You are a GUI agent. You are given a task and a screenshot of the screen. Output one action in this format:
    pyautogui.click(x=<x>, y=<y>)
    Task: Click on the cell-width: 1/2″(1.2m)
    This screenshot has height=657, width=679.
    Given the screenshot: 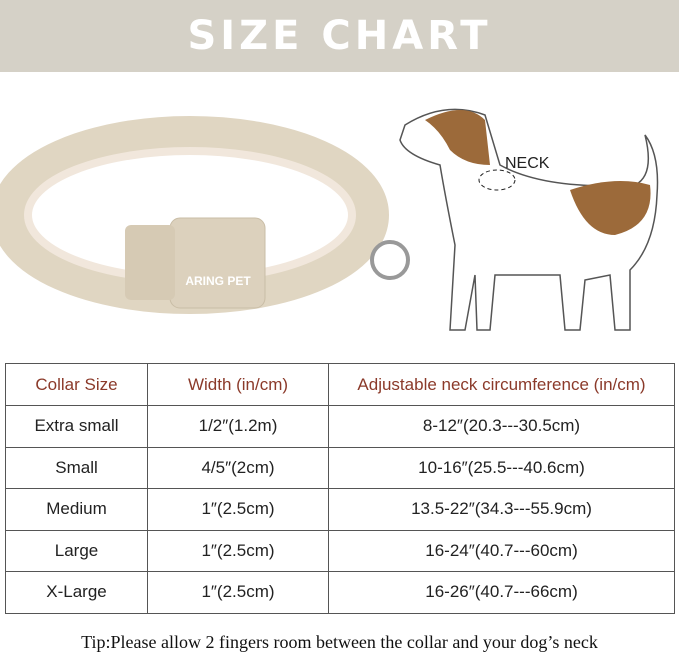 What is the action you would take?
    pyautogui.click(x=238, y=426)
    